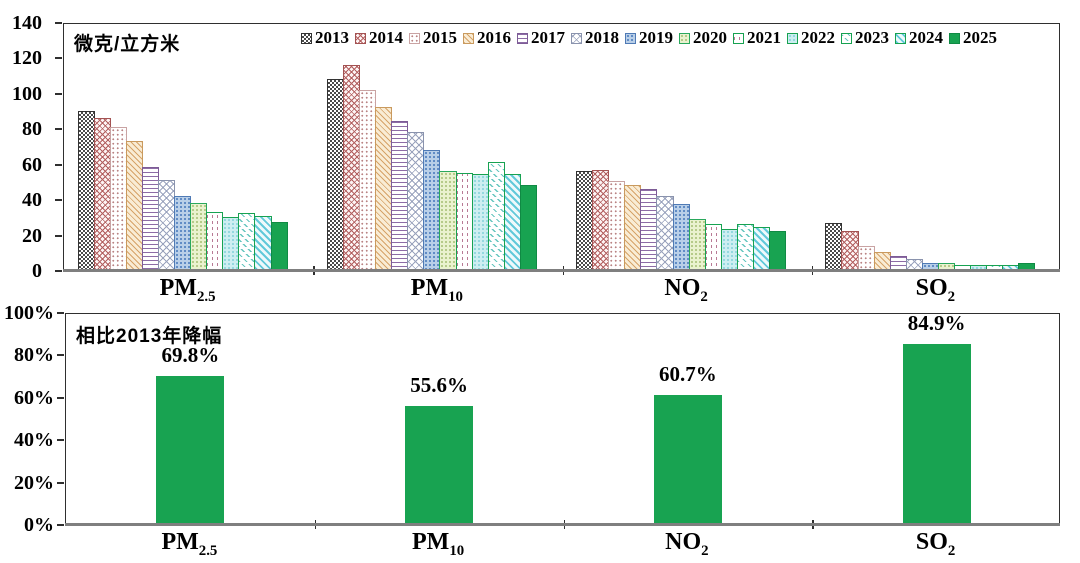 This screenshot has width=1080, height=563. What do you see at coordinates (32, 164) in the screenshot?
I see `y-tick-label: 60` at bounding box center [32, 164].